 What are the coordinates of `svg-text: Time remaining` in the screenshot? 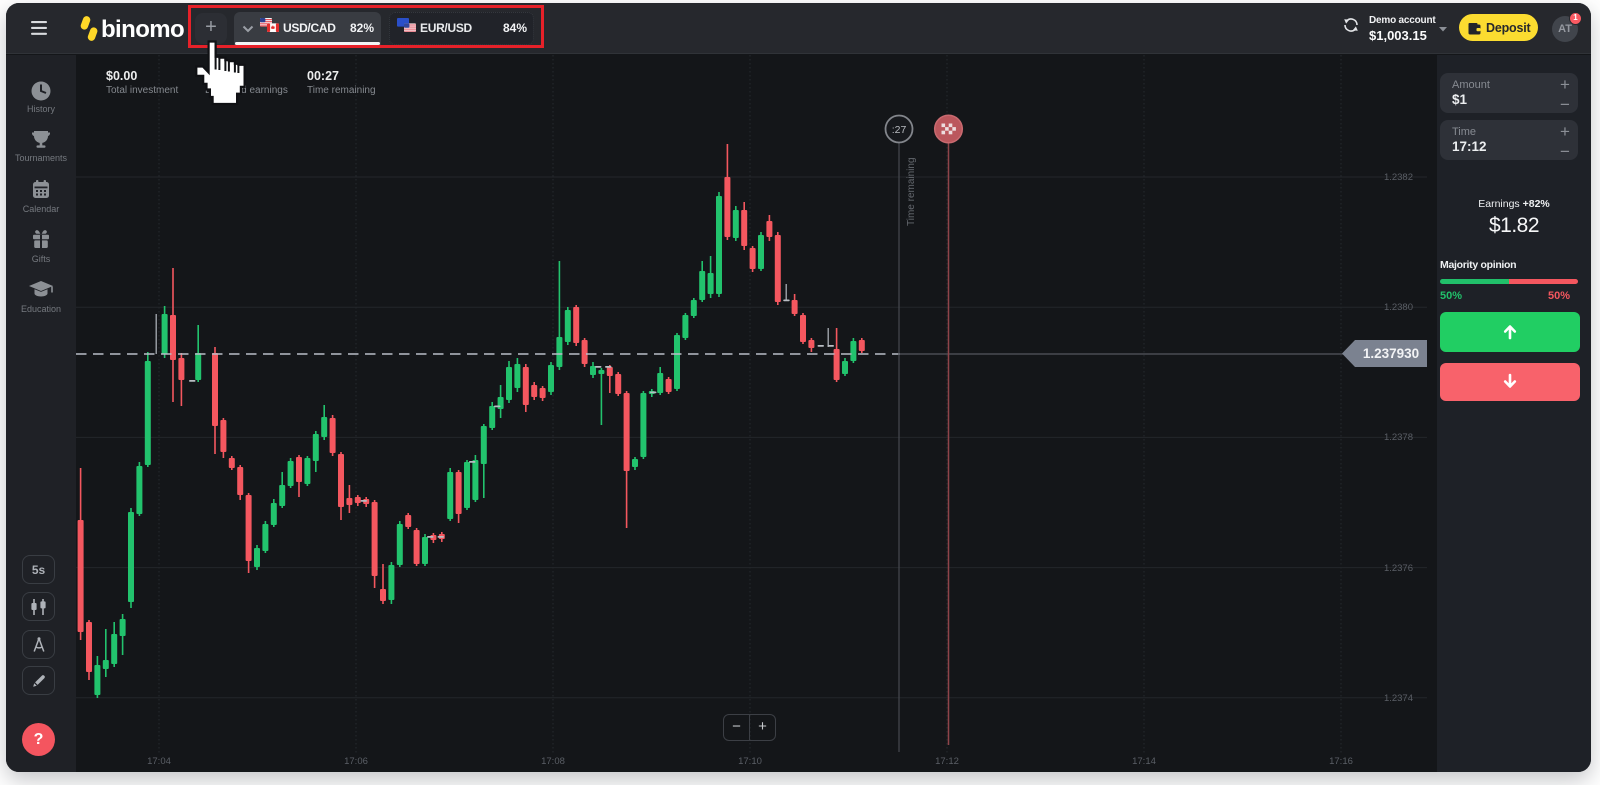 It's located at (911, 191).